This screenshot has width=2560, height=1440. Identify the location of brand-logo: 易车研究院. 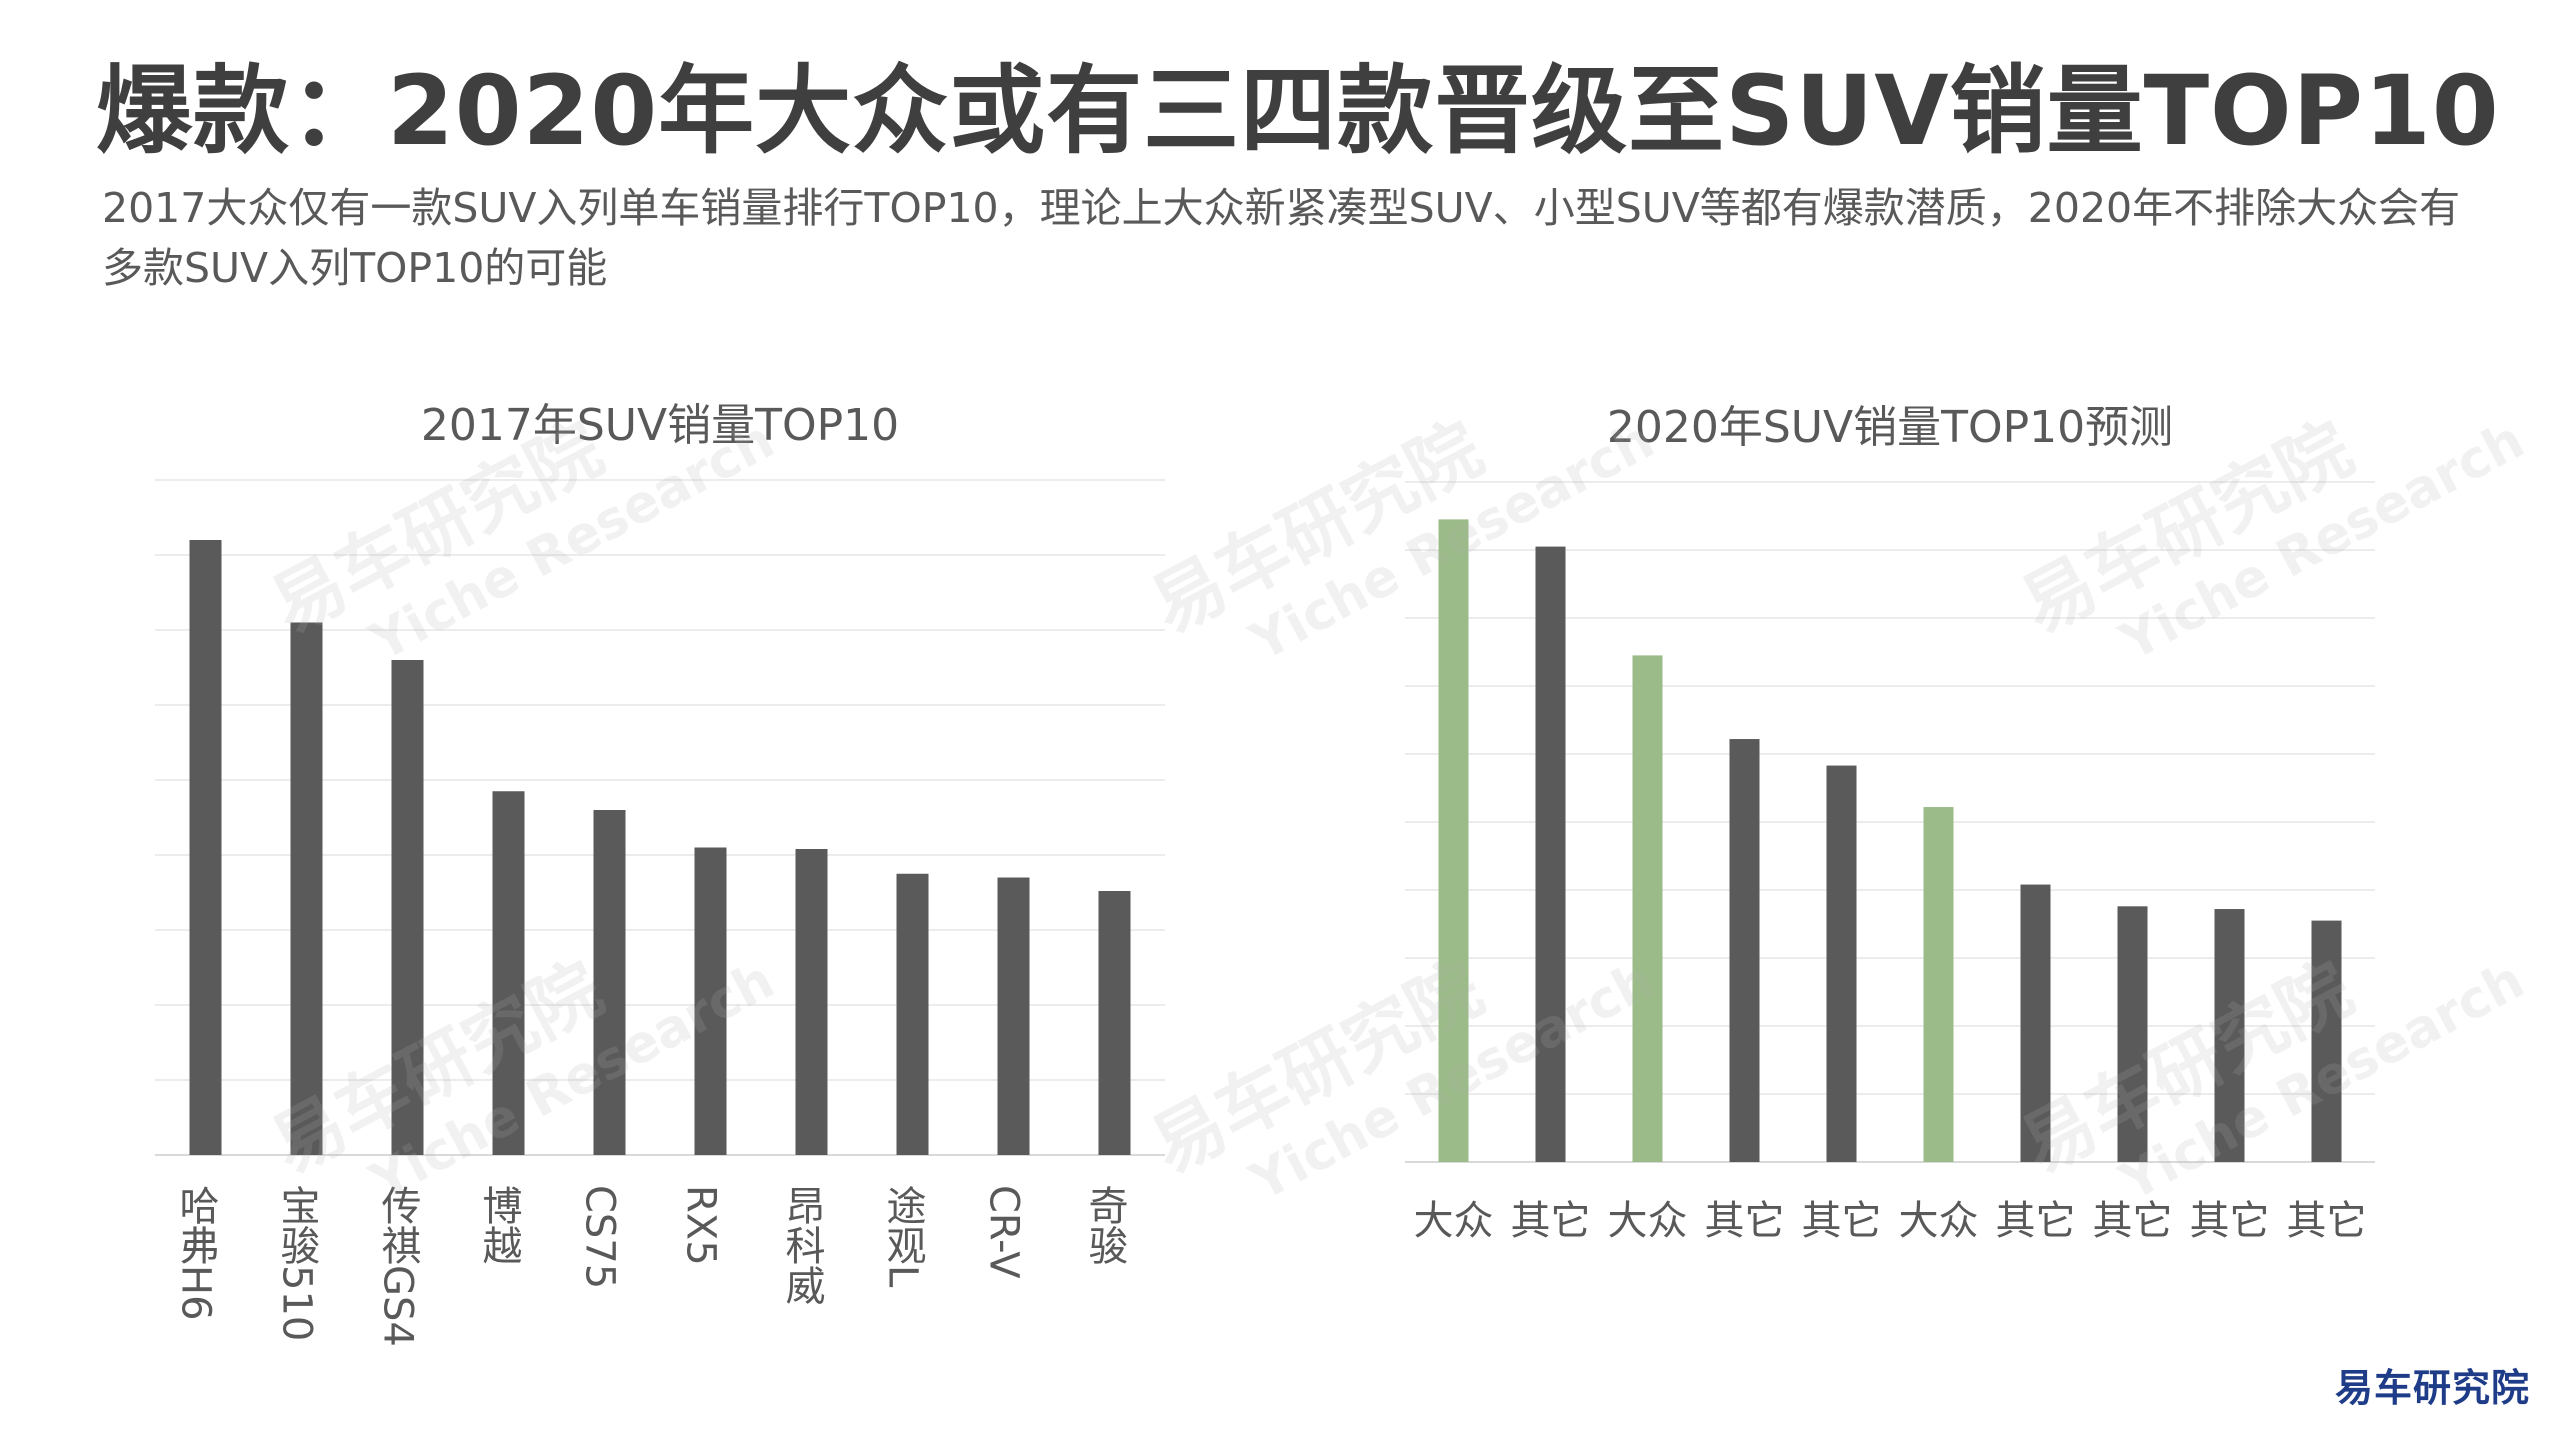
(2432, 1388).